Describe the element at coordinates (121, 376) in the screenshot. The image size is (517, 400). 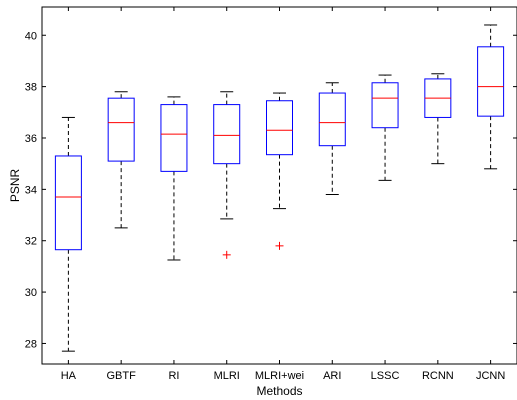
I see `x-tick-label: GBTF` at that location.